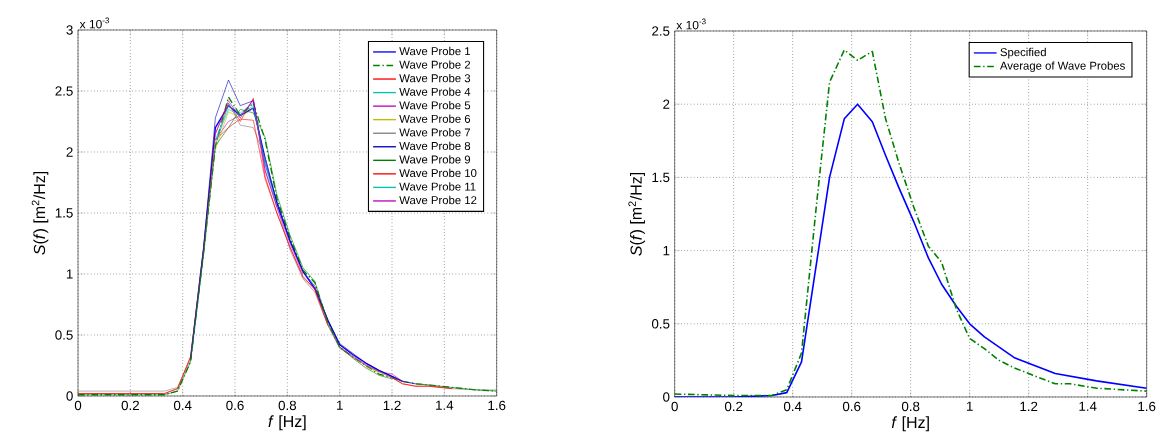  What do you see at coordinates (435, 132) in the screenshot?
I see `legend-label: Wave Probe 7` at bounding box center [435, 132].